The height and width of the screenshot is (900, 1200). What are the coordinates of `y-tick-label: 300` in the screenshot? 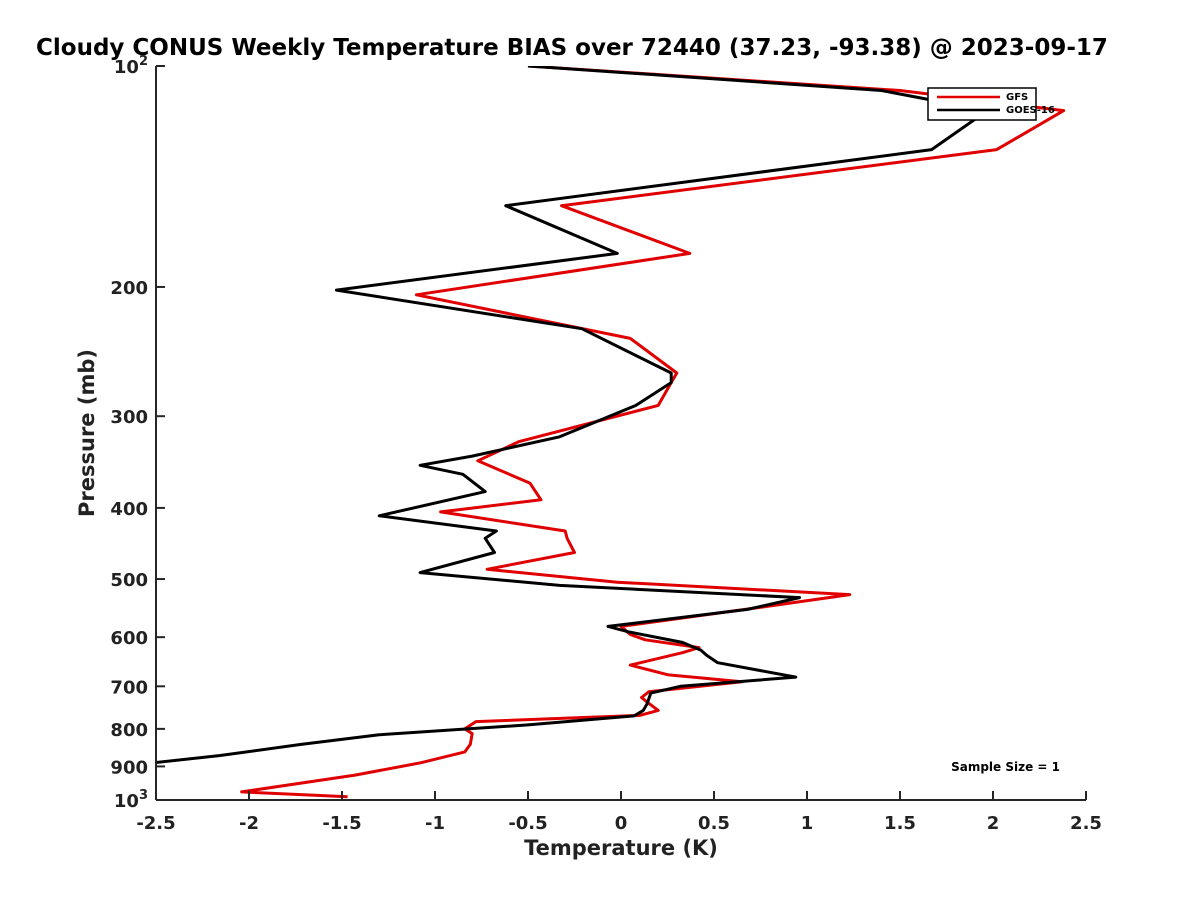 It's located at (129, 417).